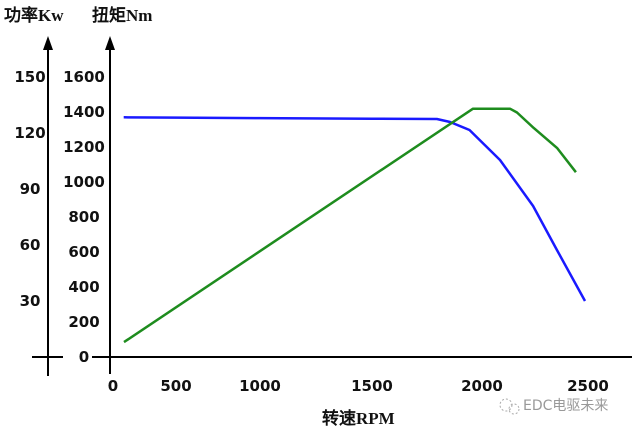 This screenshot has width=632, height=434. Describe the element at coordinates (84, 112) in the screenshot. I see `torque-tick-label: 1400` at that location.